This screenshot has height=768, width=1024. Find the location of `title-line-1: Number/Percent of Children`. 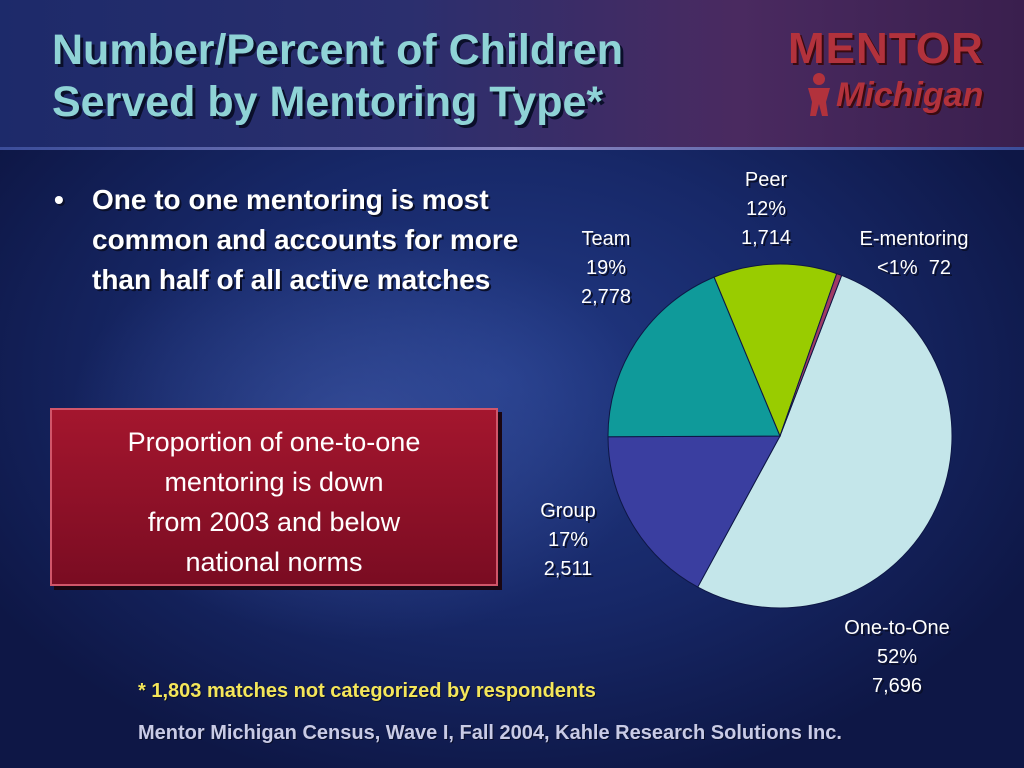

title-line-1: Number/Percent of Children is located at coordinates (338, 50).